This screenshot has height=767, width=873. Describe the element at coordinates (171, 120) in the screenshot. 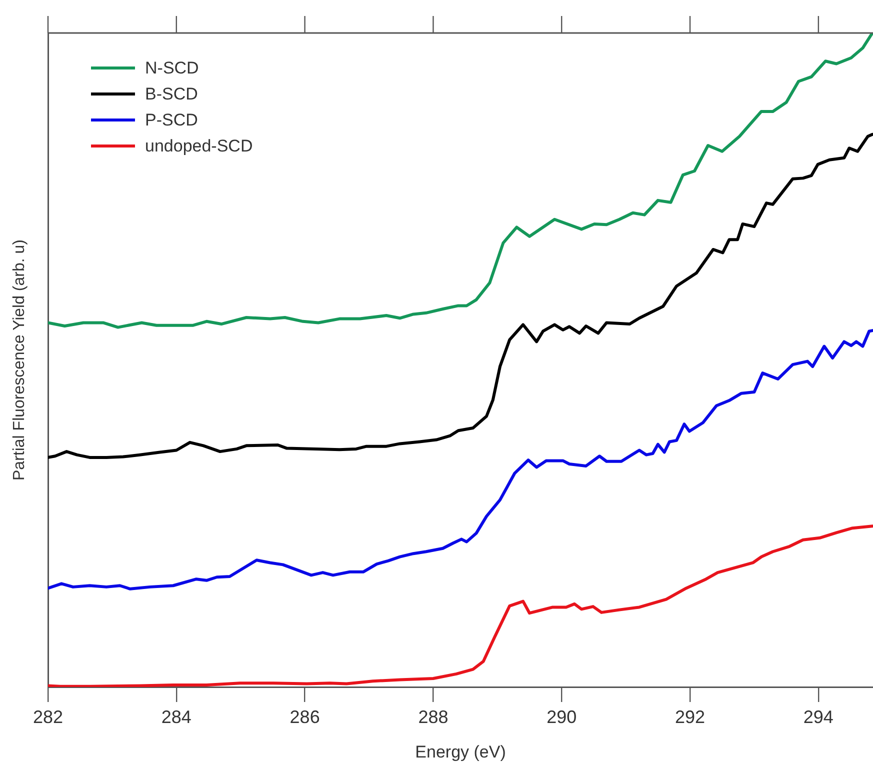

I see `legend-label: P-SCD` at that location.